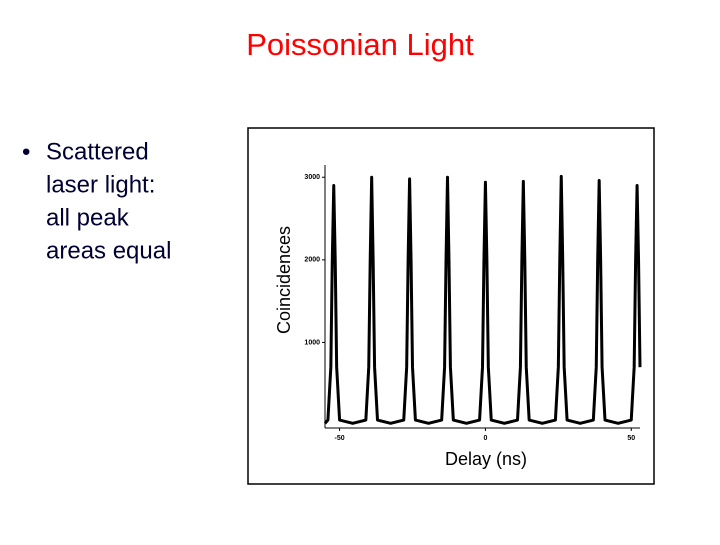  What do you see at coordinates (312, 342) in the screenshot?
I see `y-tick-label: 1000` at bounding box center [312, 342].